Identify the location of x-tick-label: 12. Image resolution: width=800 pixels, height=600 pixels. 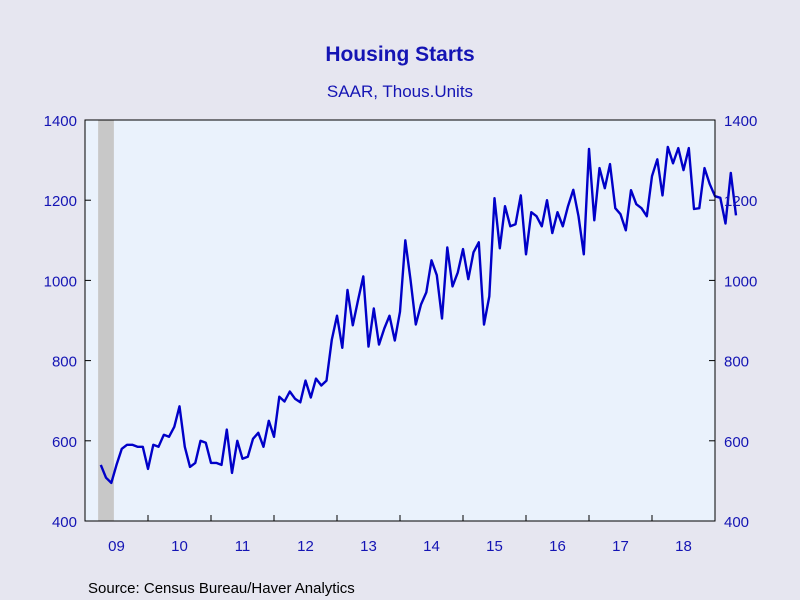
(305, 546).